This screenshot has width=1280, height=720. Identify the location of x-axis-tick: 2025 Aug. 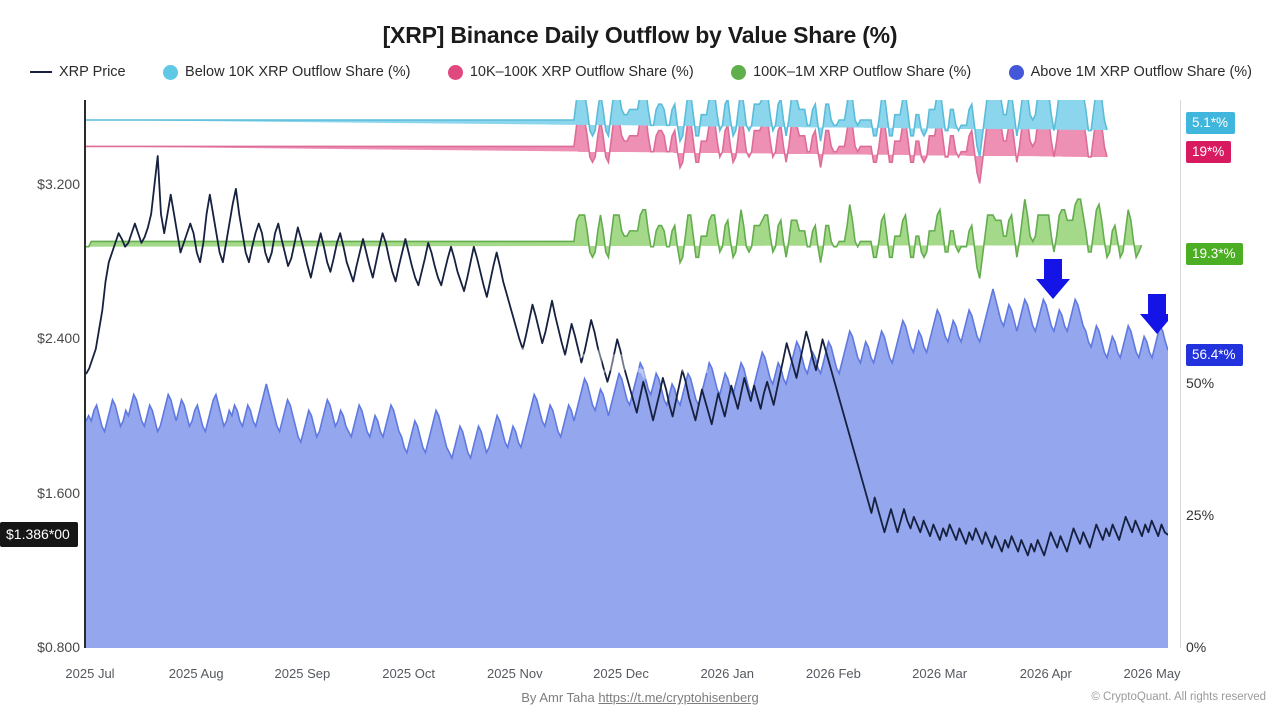
(196, 673).